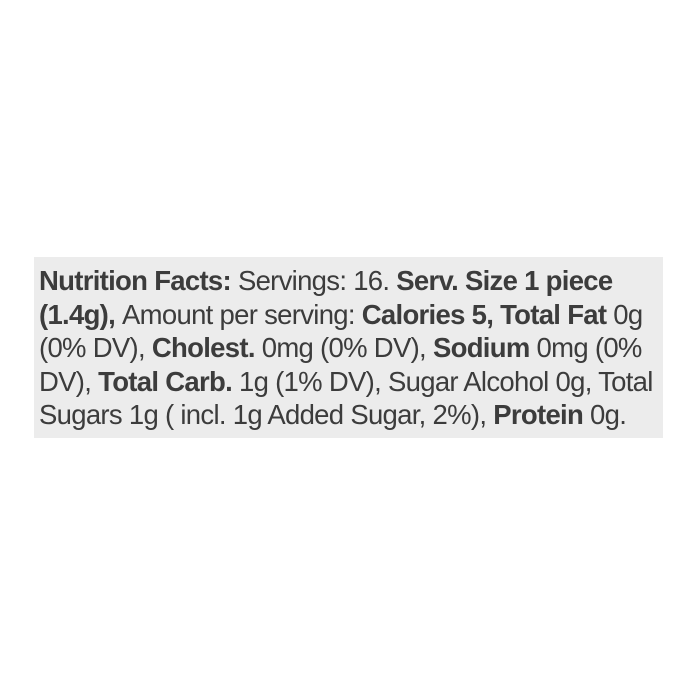 The height and width of the screenshot is (700, 700). What do you see at coordinates (589, 347) in the screenshot?
I see `sodium-value: 0mg (0%` at bounding box center [589, 347].